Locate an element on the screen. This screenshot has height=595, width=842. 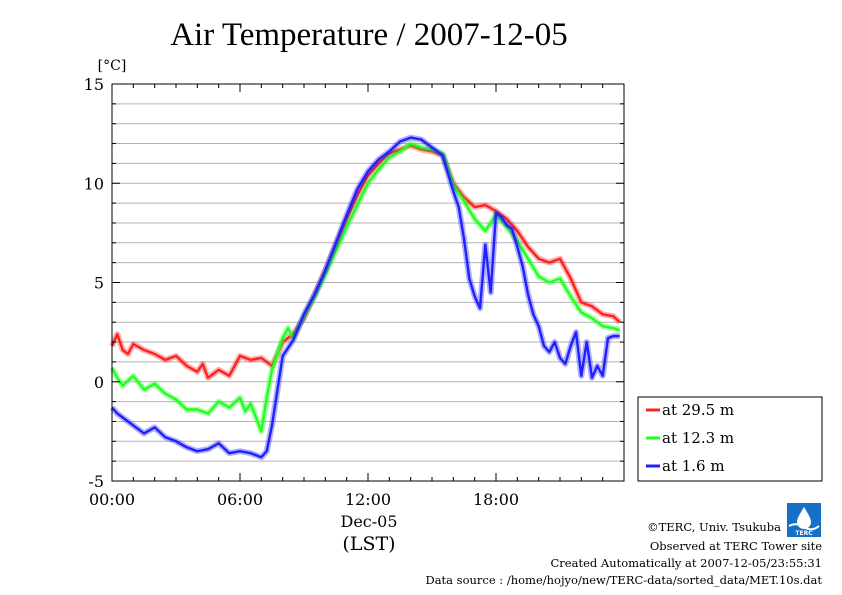
chart-title: Air Temperature / 2007-12-05 is located at coordinates (369, 35).